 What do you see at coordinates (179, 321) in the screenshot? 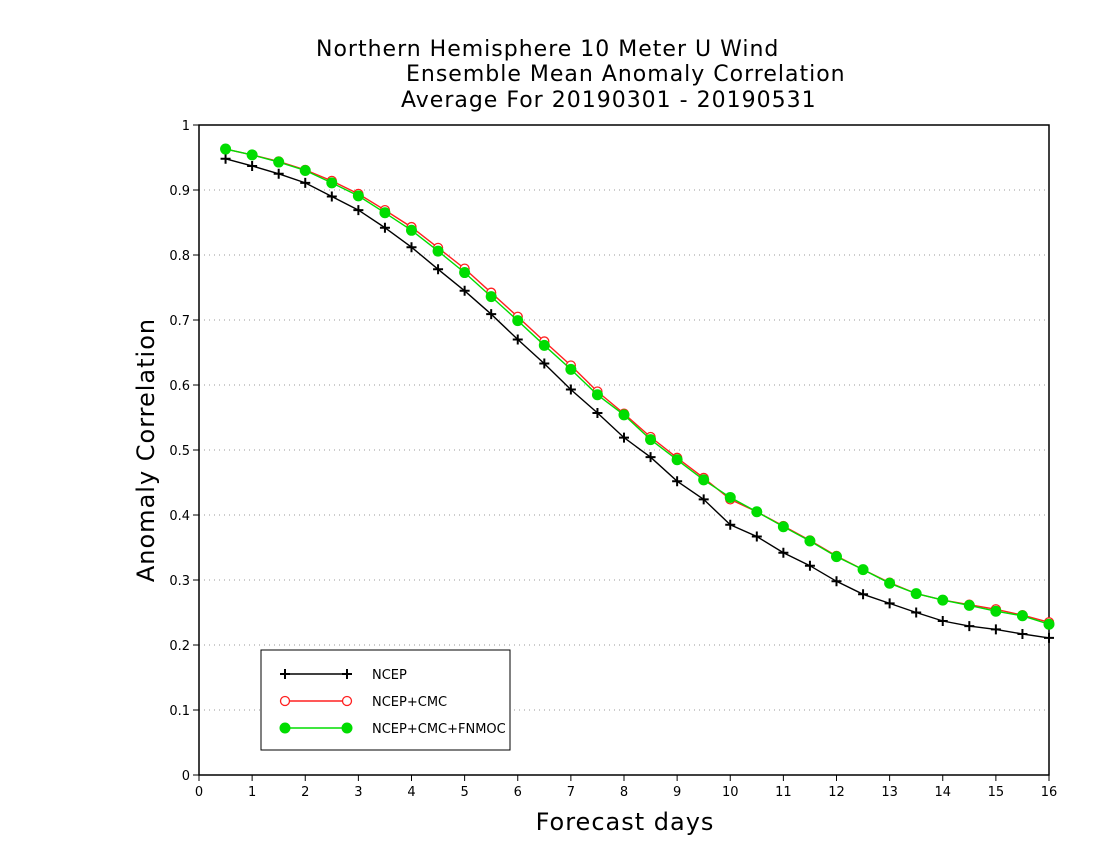
I see `y-tick-label: 0.7` at bounding box center [179, 321].